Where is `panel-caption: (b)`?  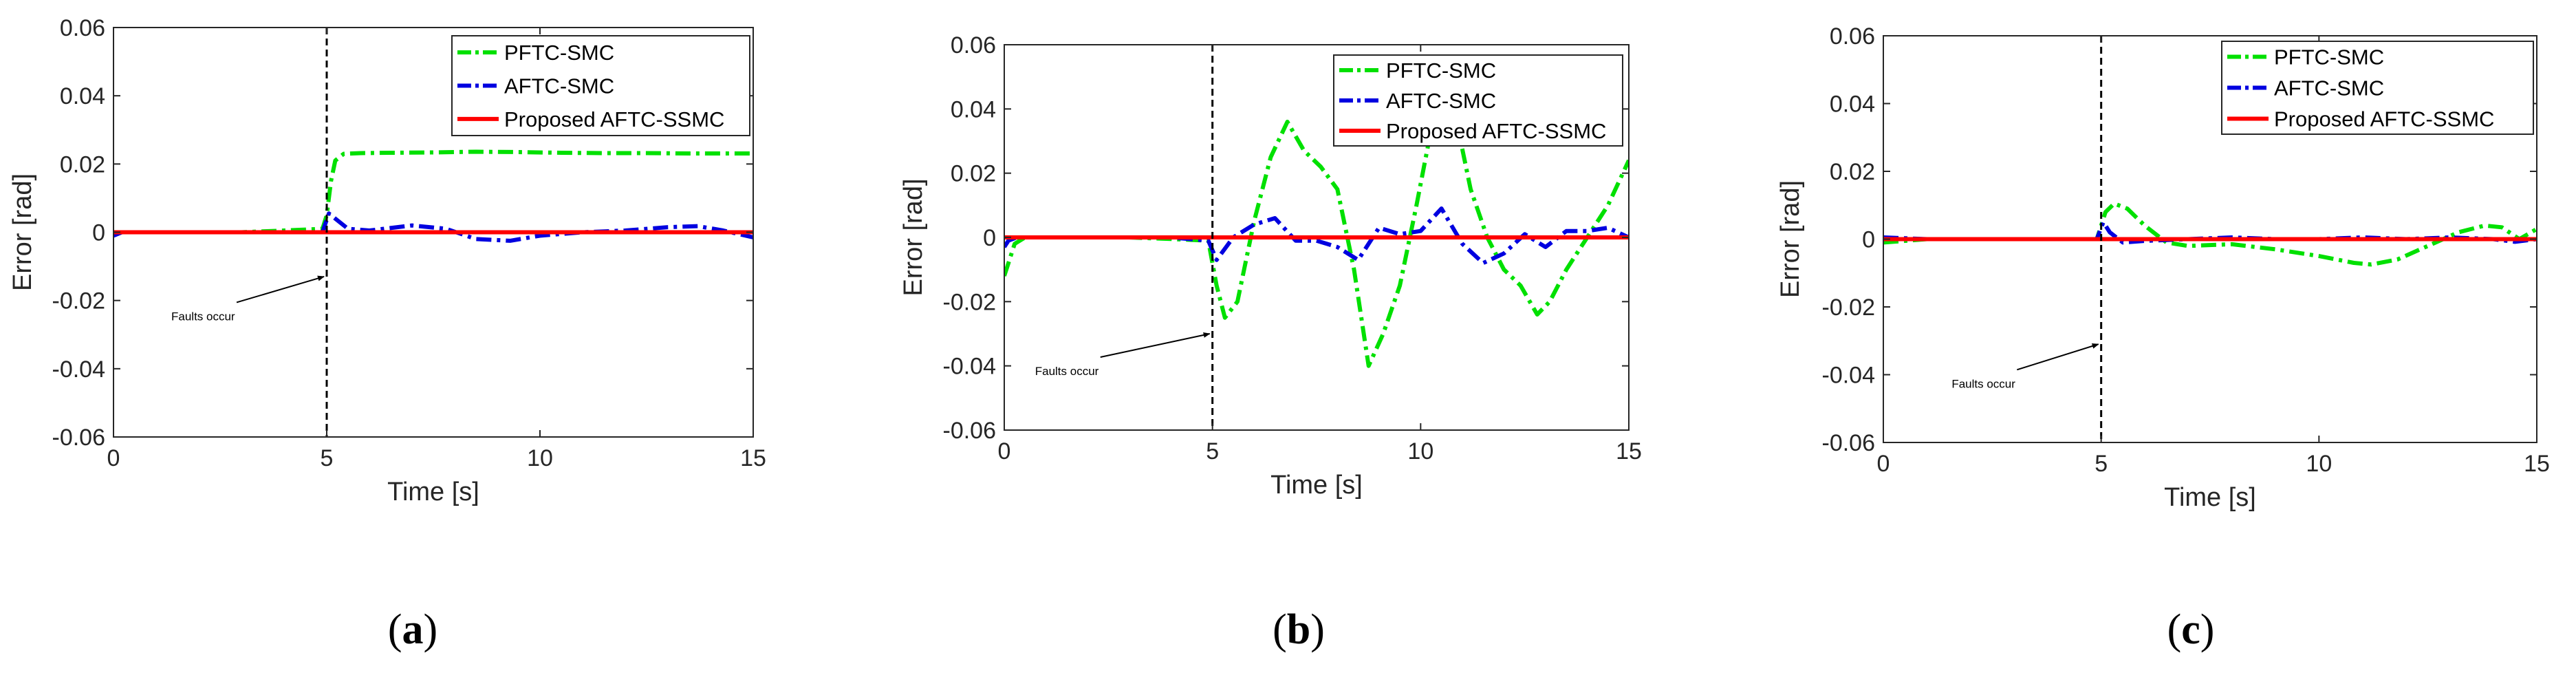 panel-caption: (b) is located at coordinates (1299, 629).